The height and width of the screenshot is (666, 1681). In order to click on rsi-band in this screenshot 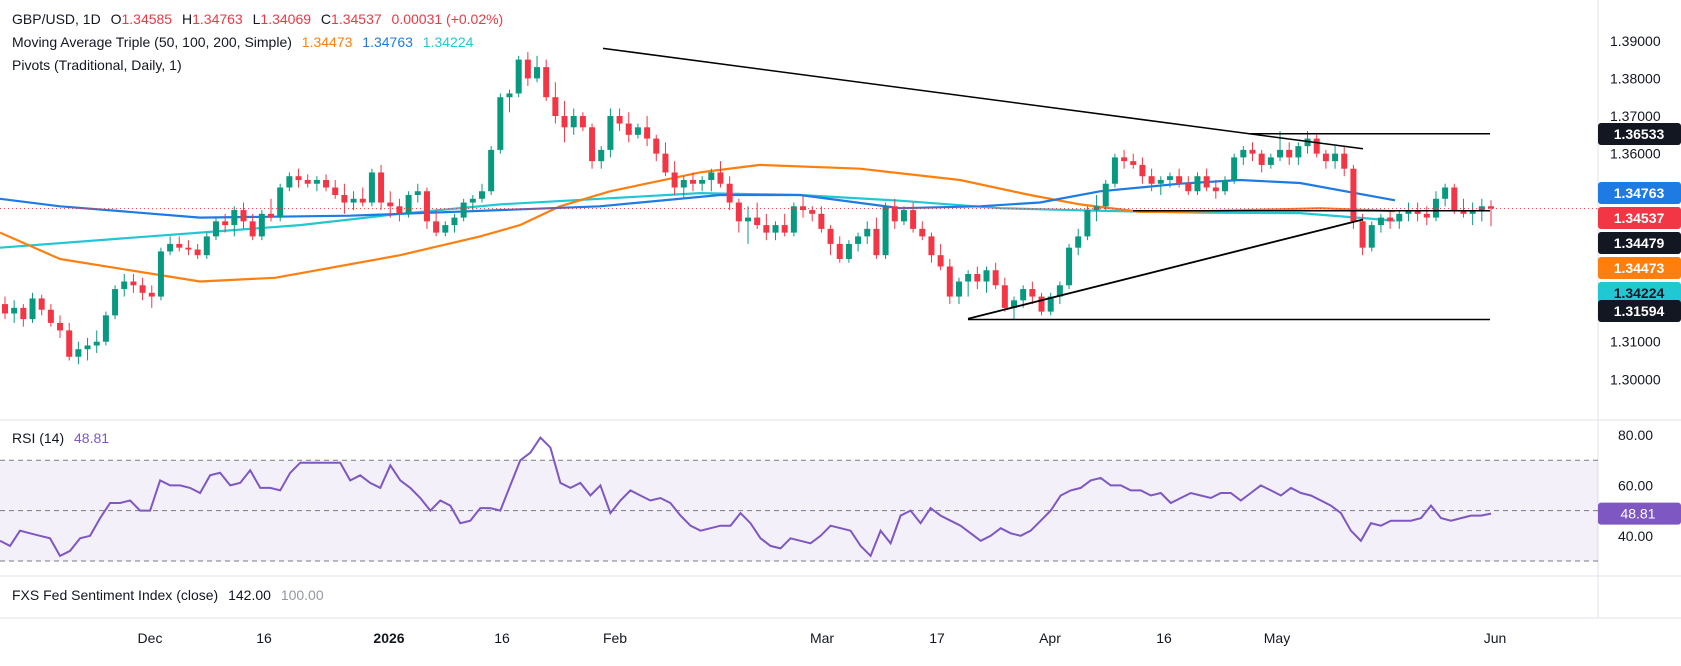, I will do `click(799, 510)`.